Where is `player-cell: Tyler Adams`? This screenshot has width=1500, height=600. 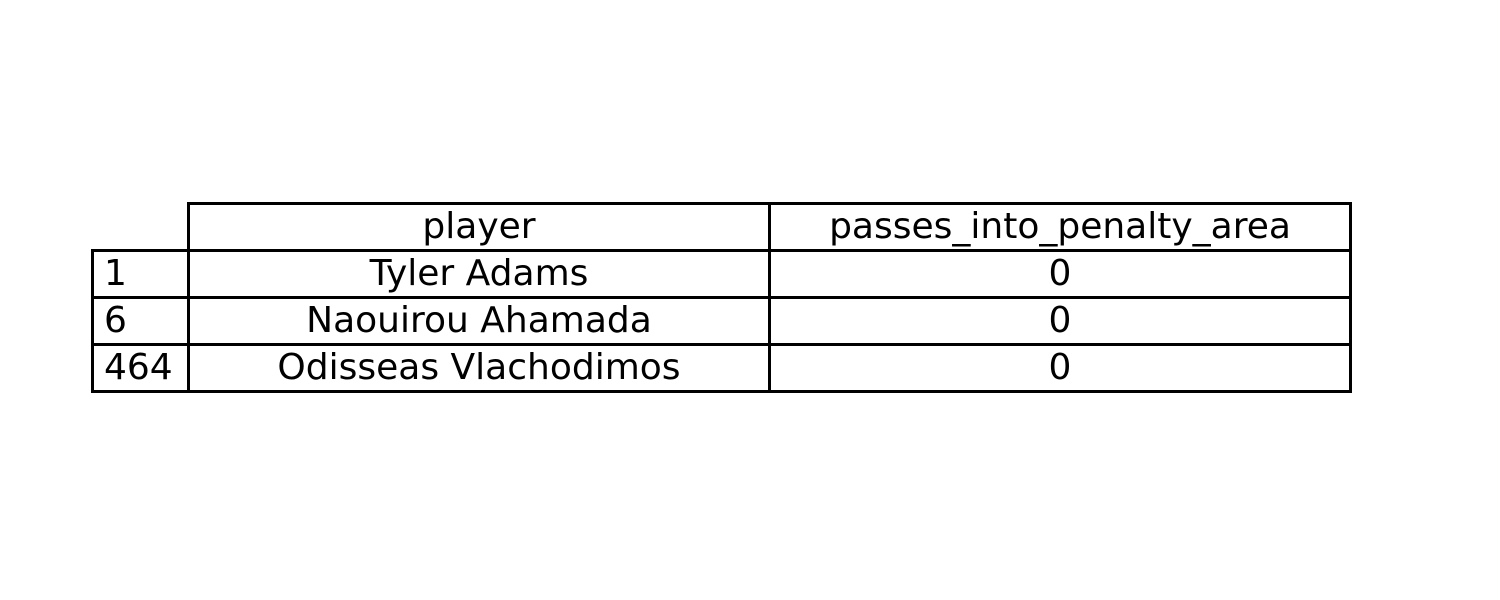
player-cell: Tyler Adams is located at coordinates (479, 274).